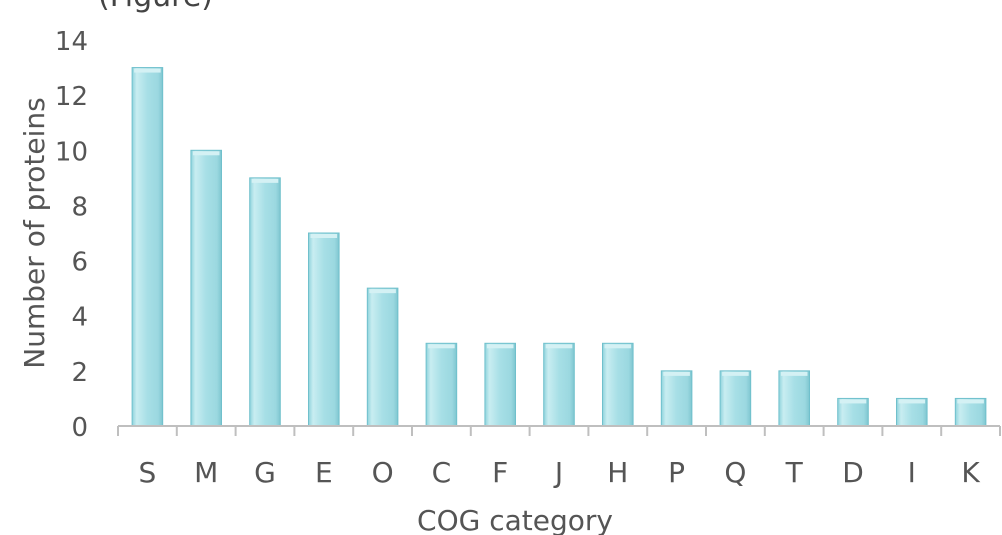 This screenshot has height=535, width=1002. What do you see at coordinates (500, 384) in the screenshot?
I see `bar-F` at bounding box center [500, 384].